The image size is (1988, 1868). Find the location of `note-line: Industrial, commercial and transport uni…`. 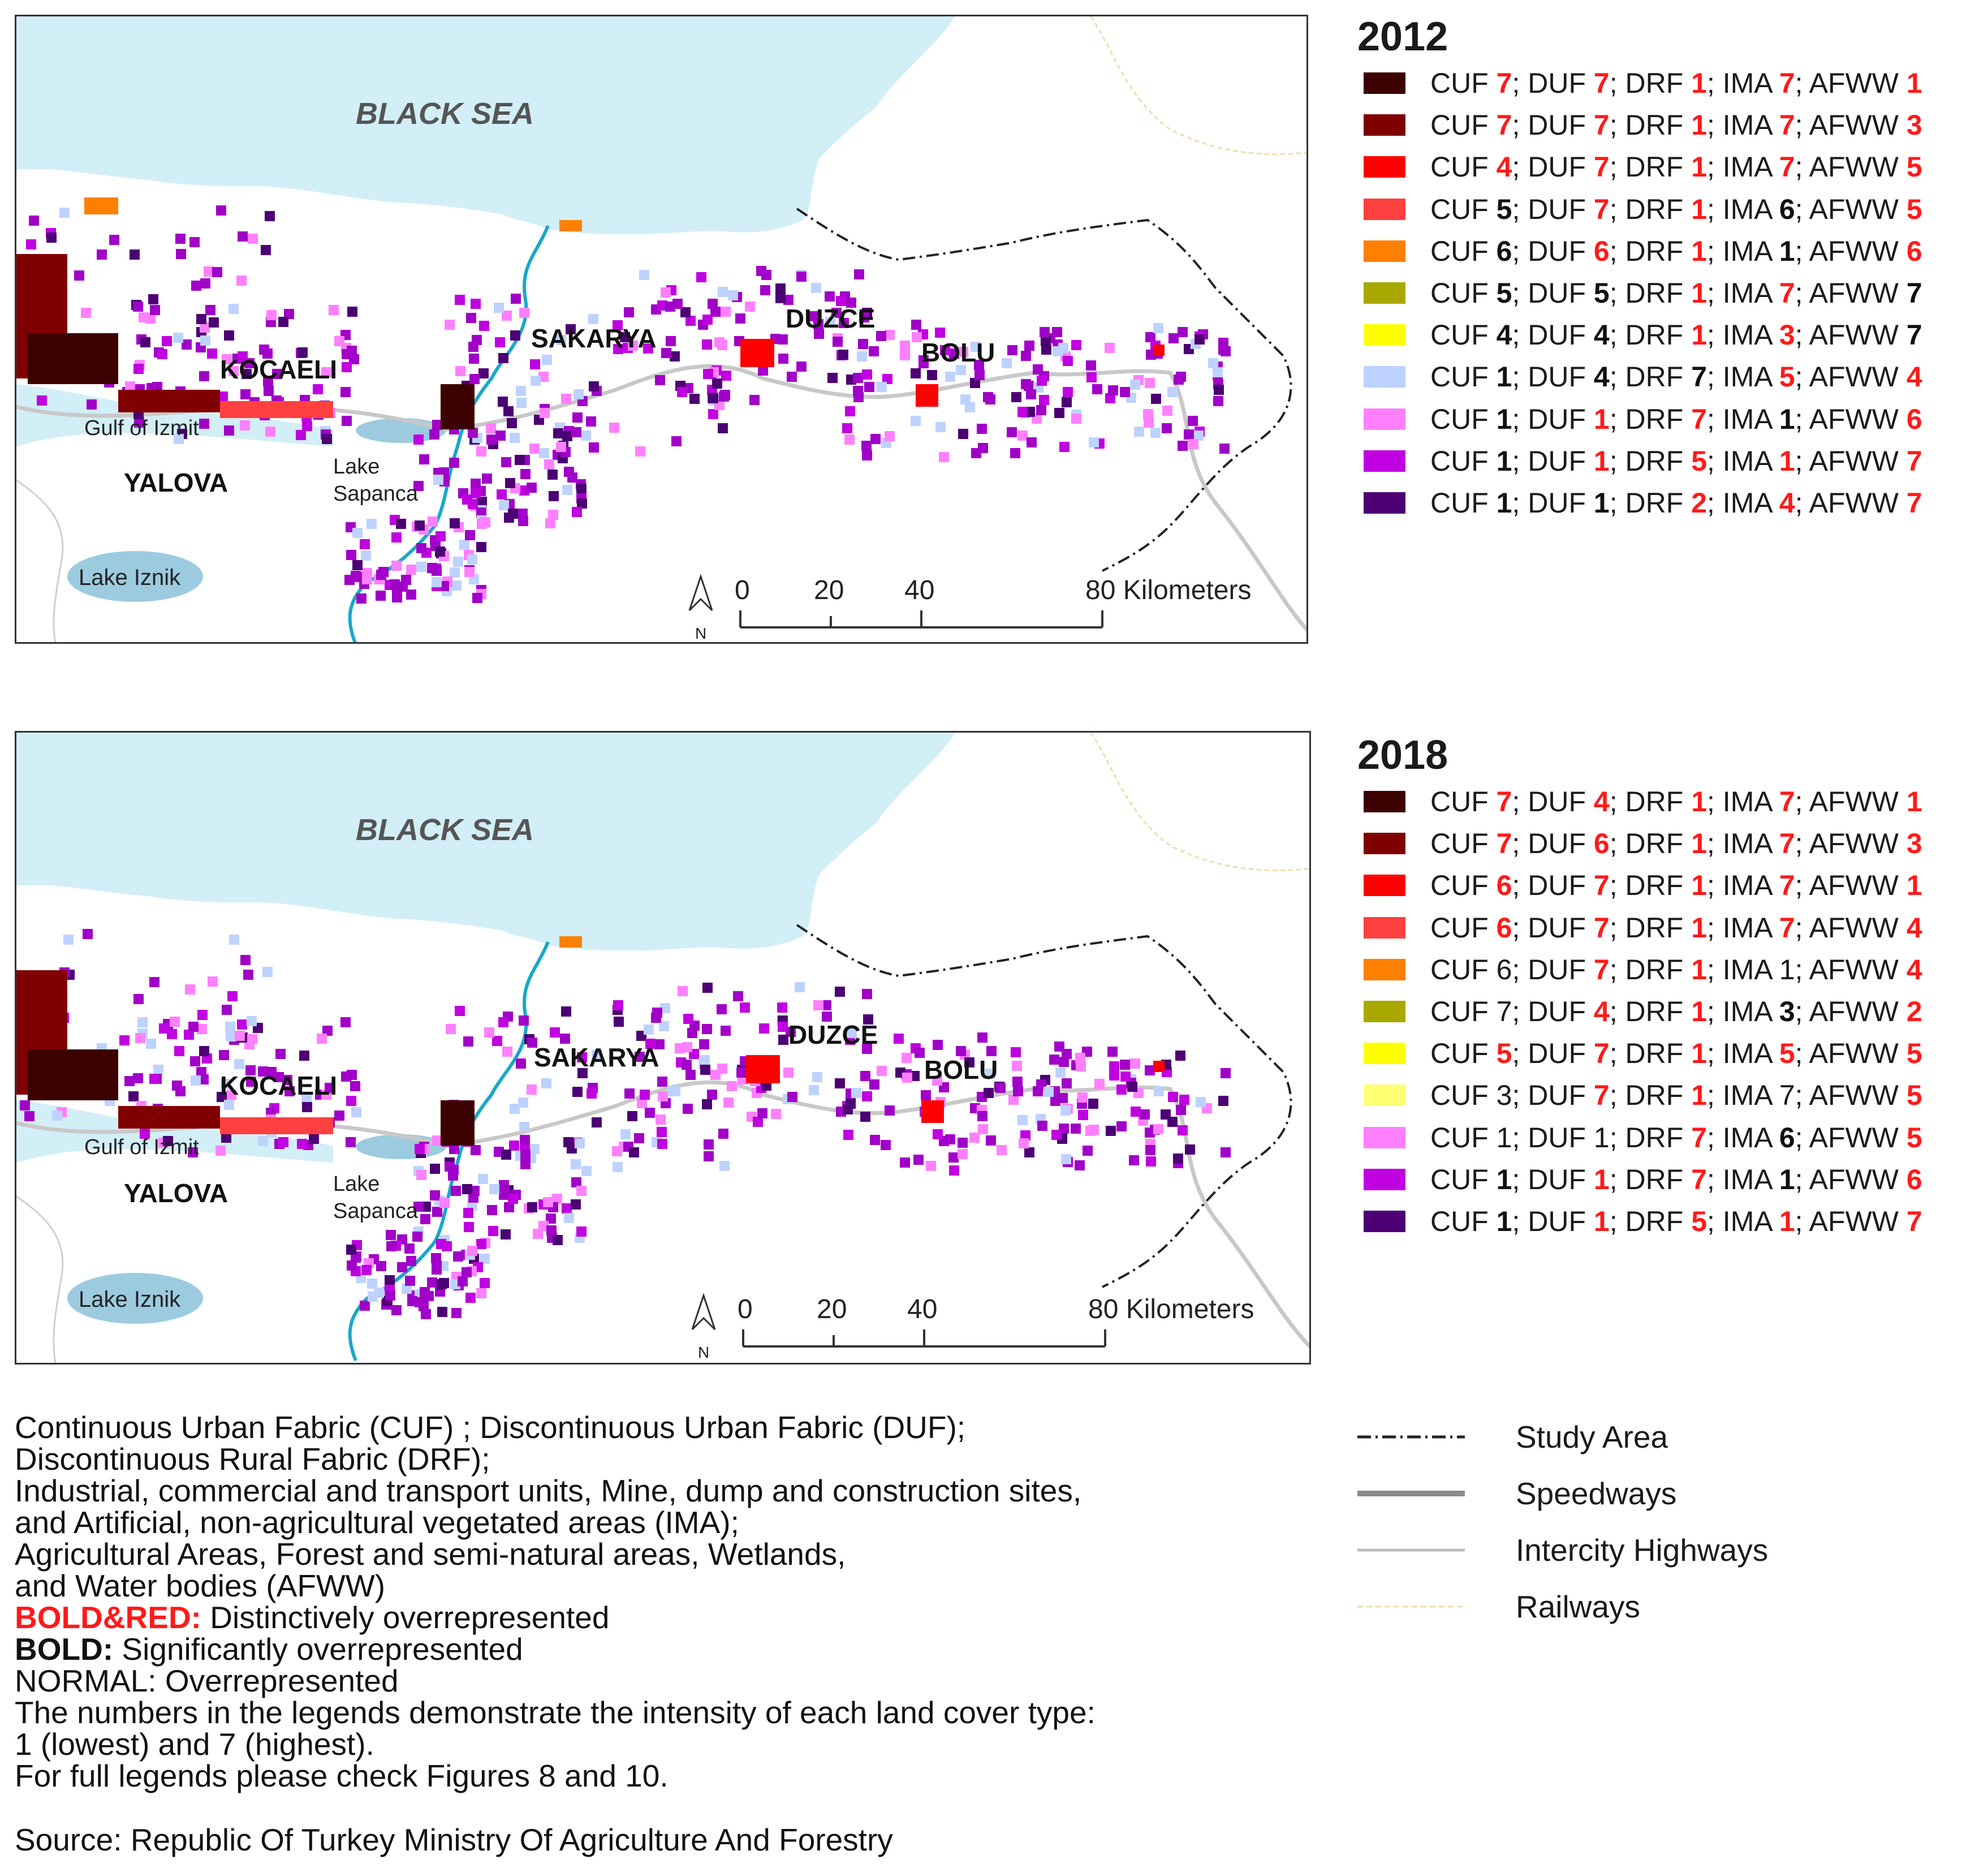

note-line: Industrial, commercial and transport uni… is located at coordinates (548, 1490).